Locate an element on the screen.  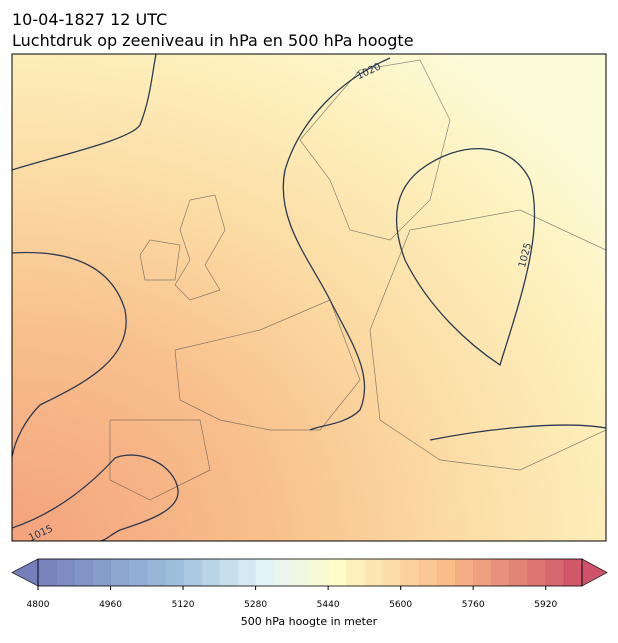
colorbar-extend-high is located at coordinates (594, 572).